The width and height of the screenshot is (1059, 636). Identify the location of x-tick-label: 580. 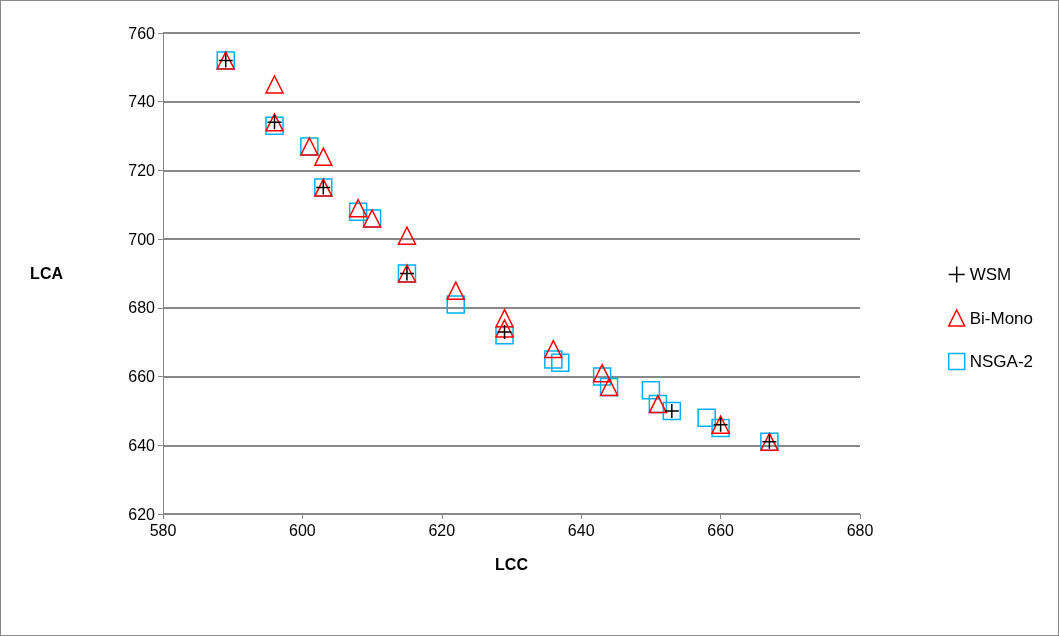
(163, 530).